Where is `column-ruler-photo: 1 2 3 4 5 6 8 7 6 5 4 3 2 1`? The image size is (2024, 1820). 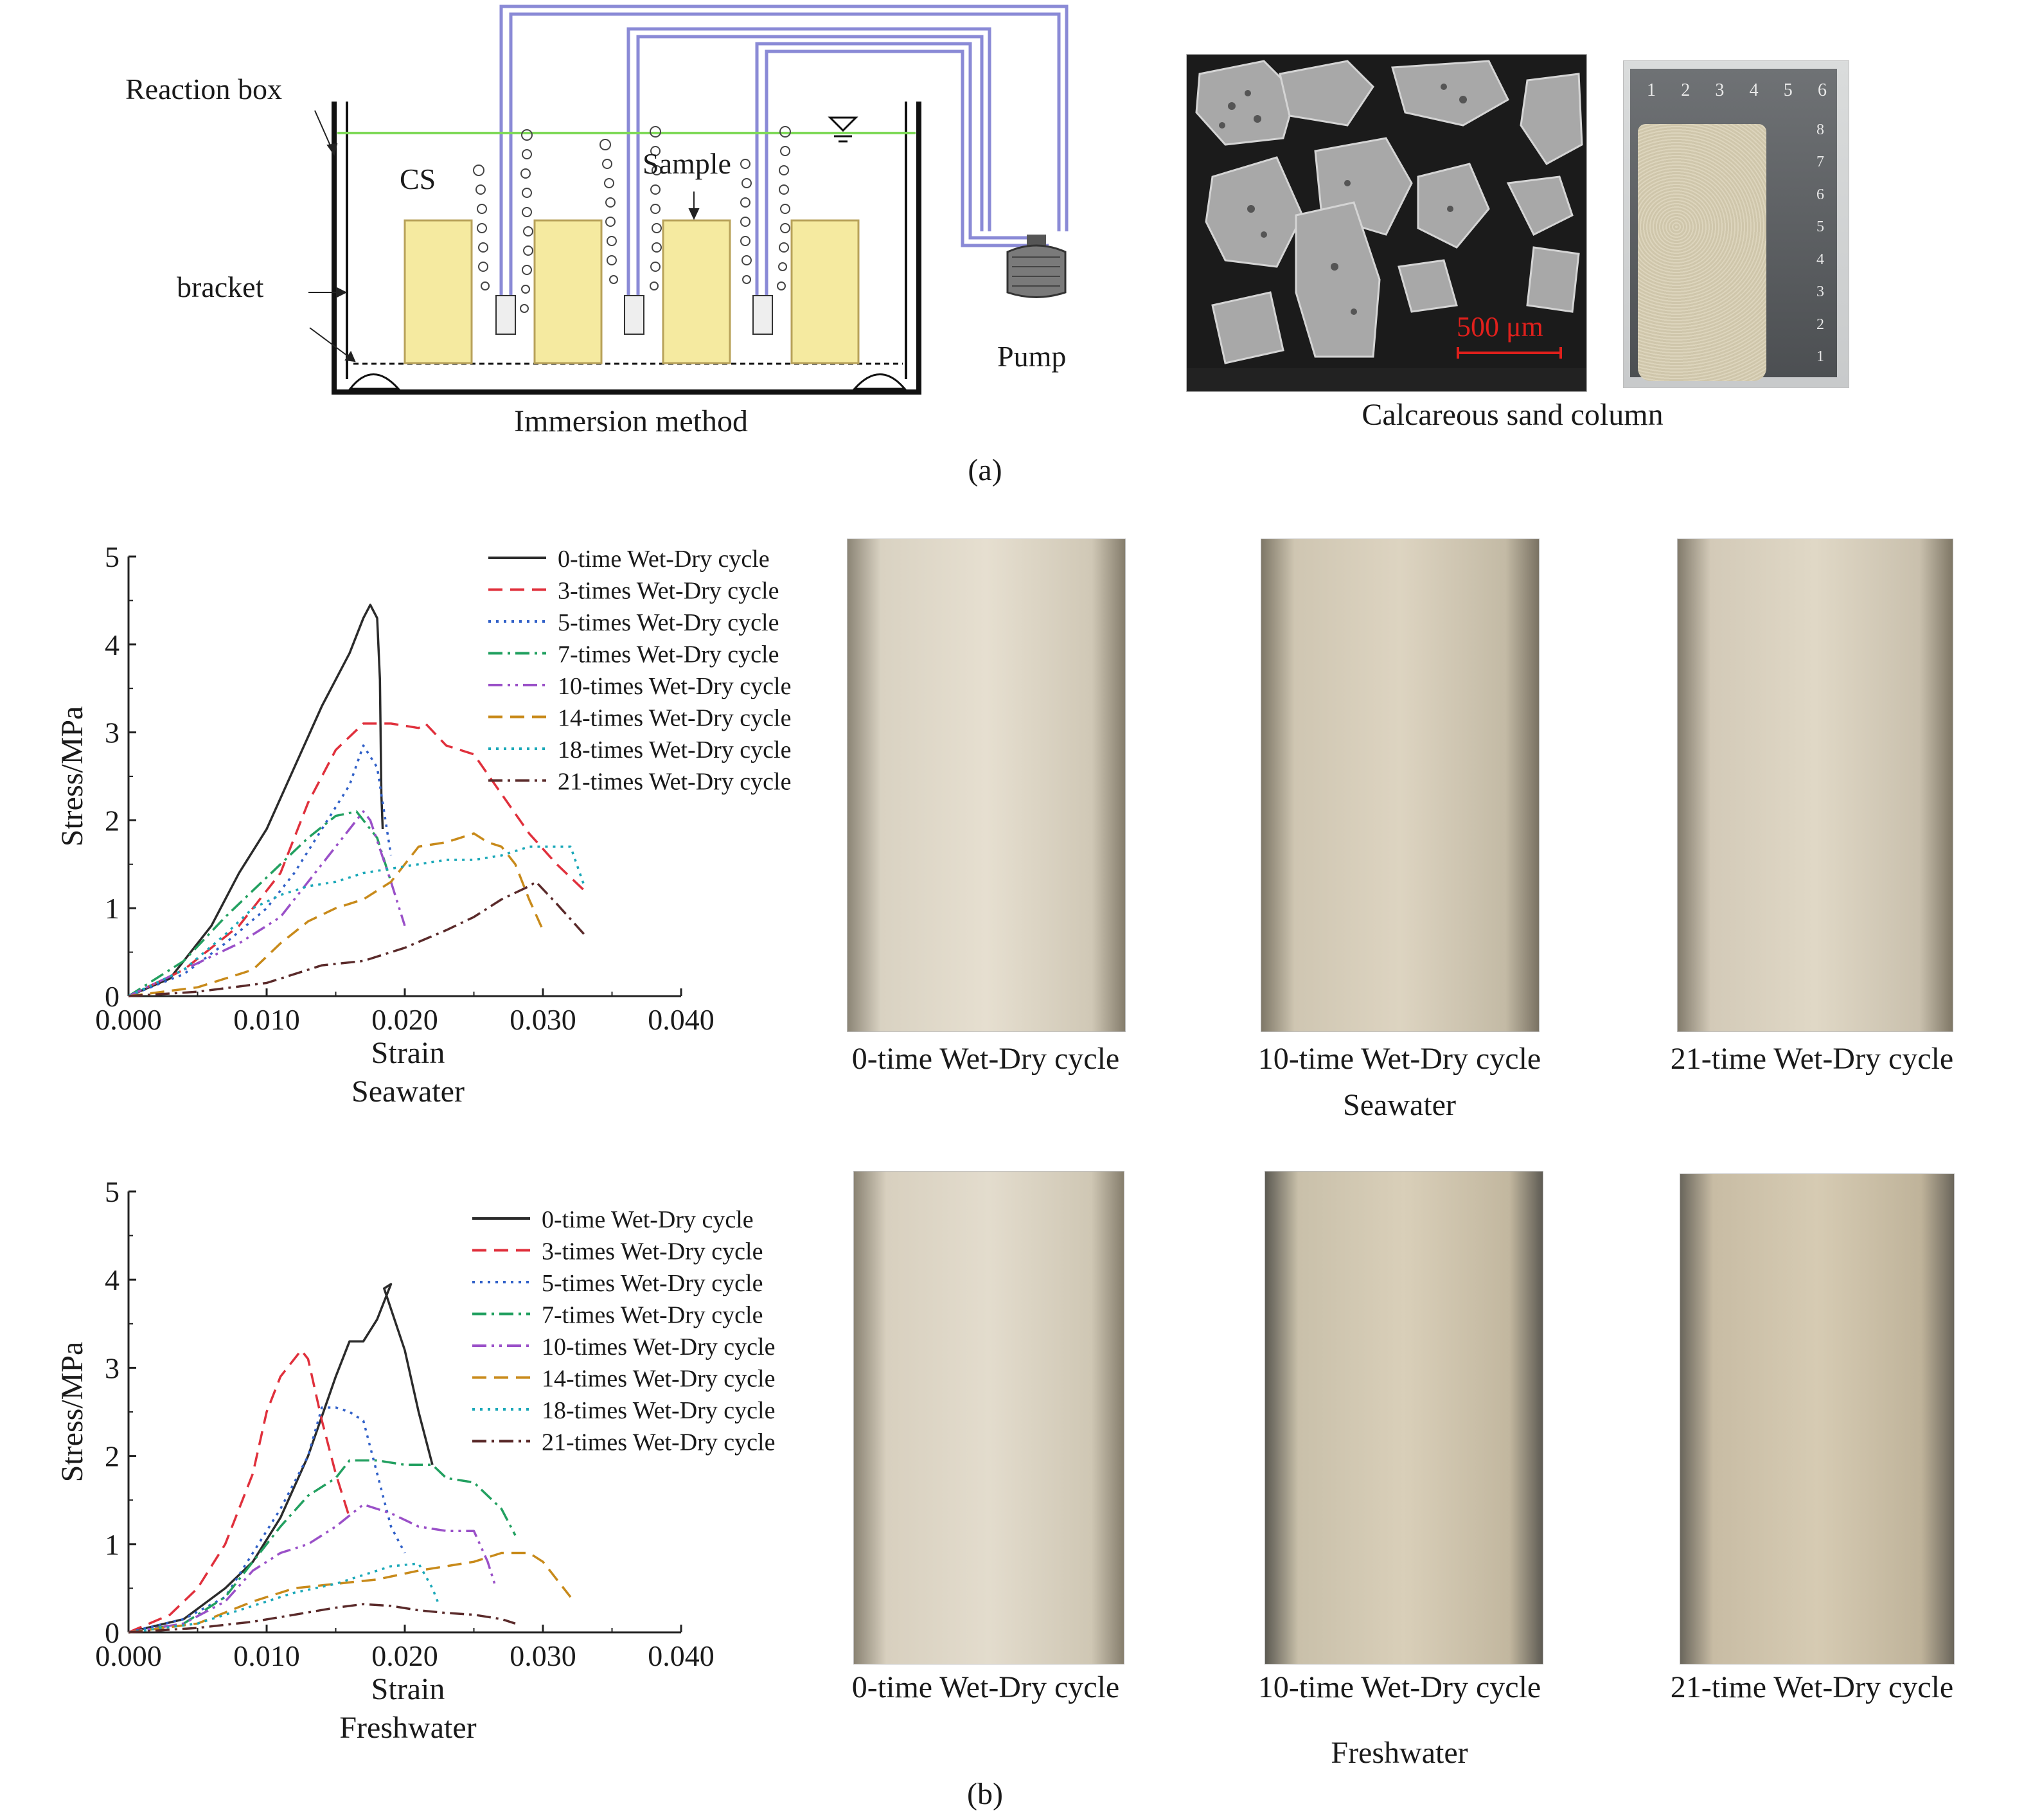 column-ruler-photo: 1 2 3 4 5 6 8 7 6 5 4 3 2 1 is located at coordinates (1736, 224).